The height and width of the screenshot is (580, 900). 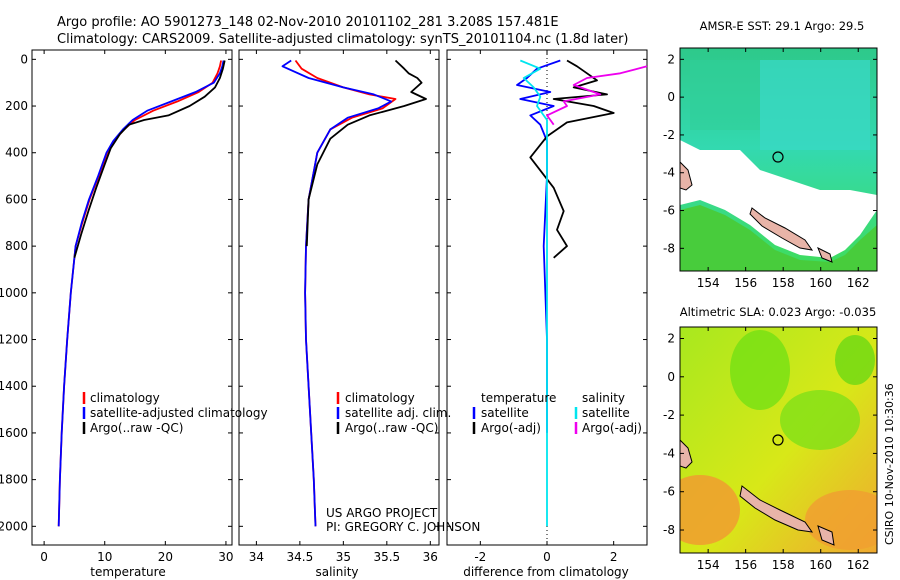 What do you see at coordinates (343, 557) in the screenshot?
I see `x-tick-label: 35` at bounding box center [343, 557].